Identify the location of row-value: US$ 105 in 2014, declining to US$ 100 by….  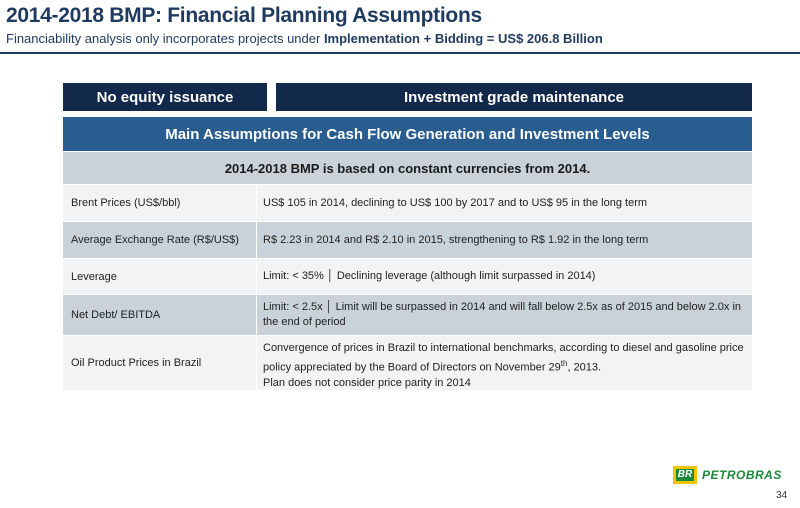
(455, 202).